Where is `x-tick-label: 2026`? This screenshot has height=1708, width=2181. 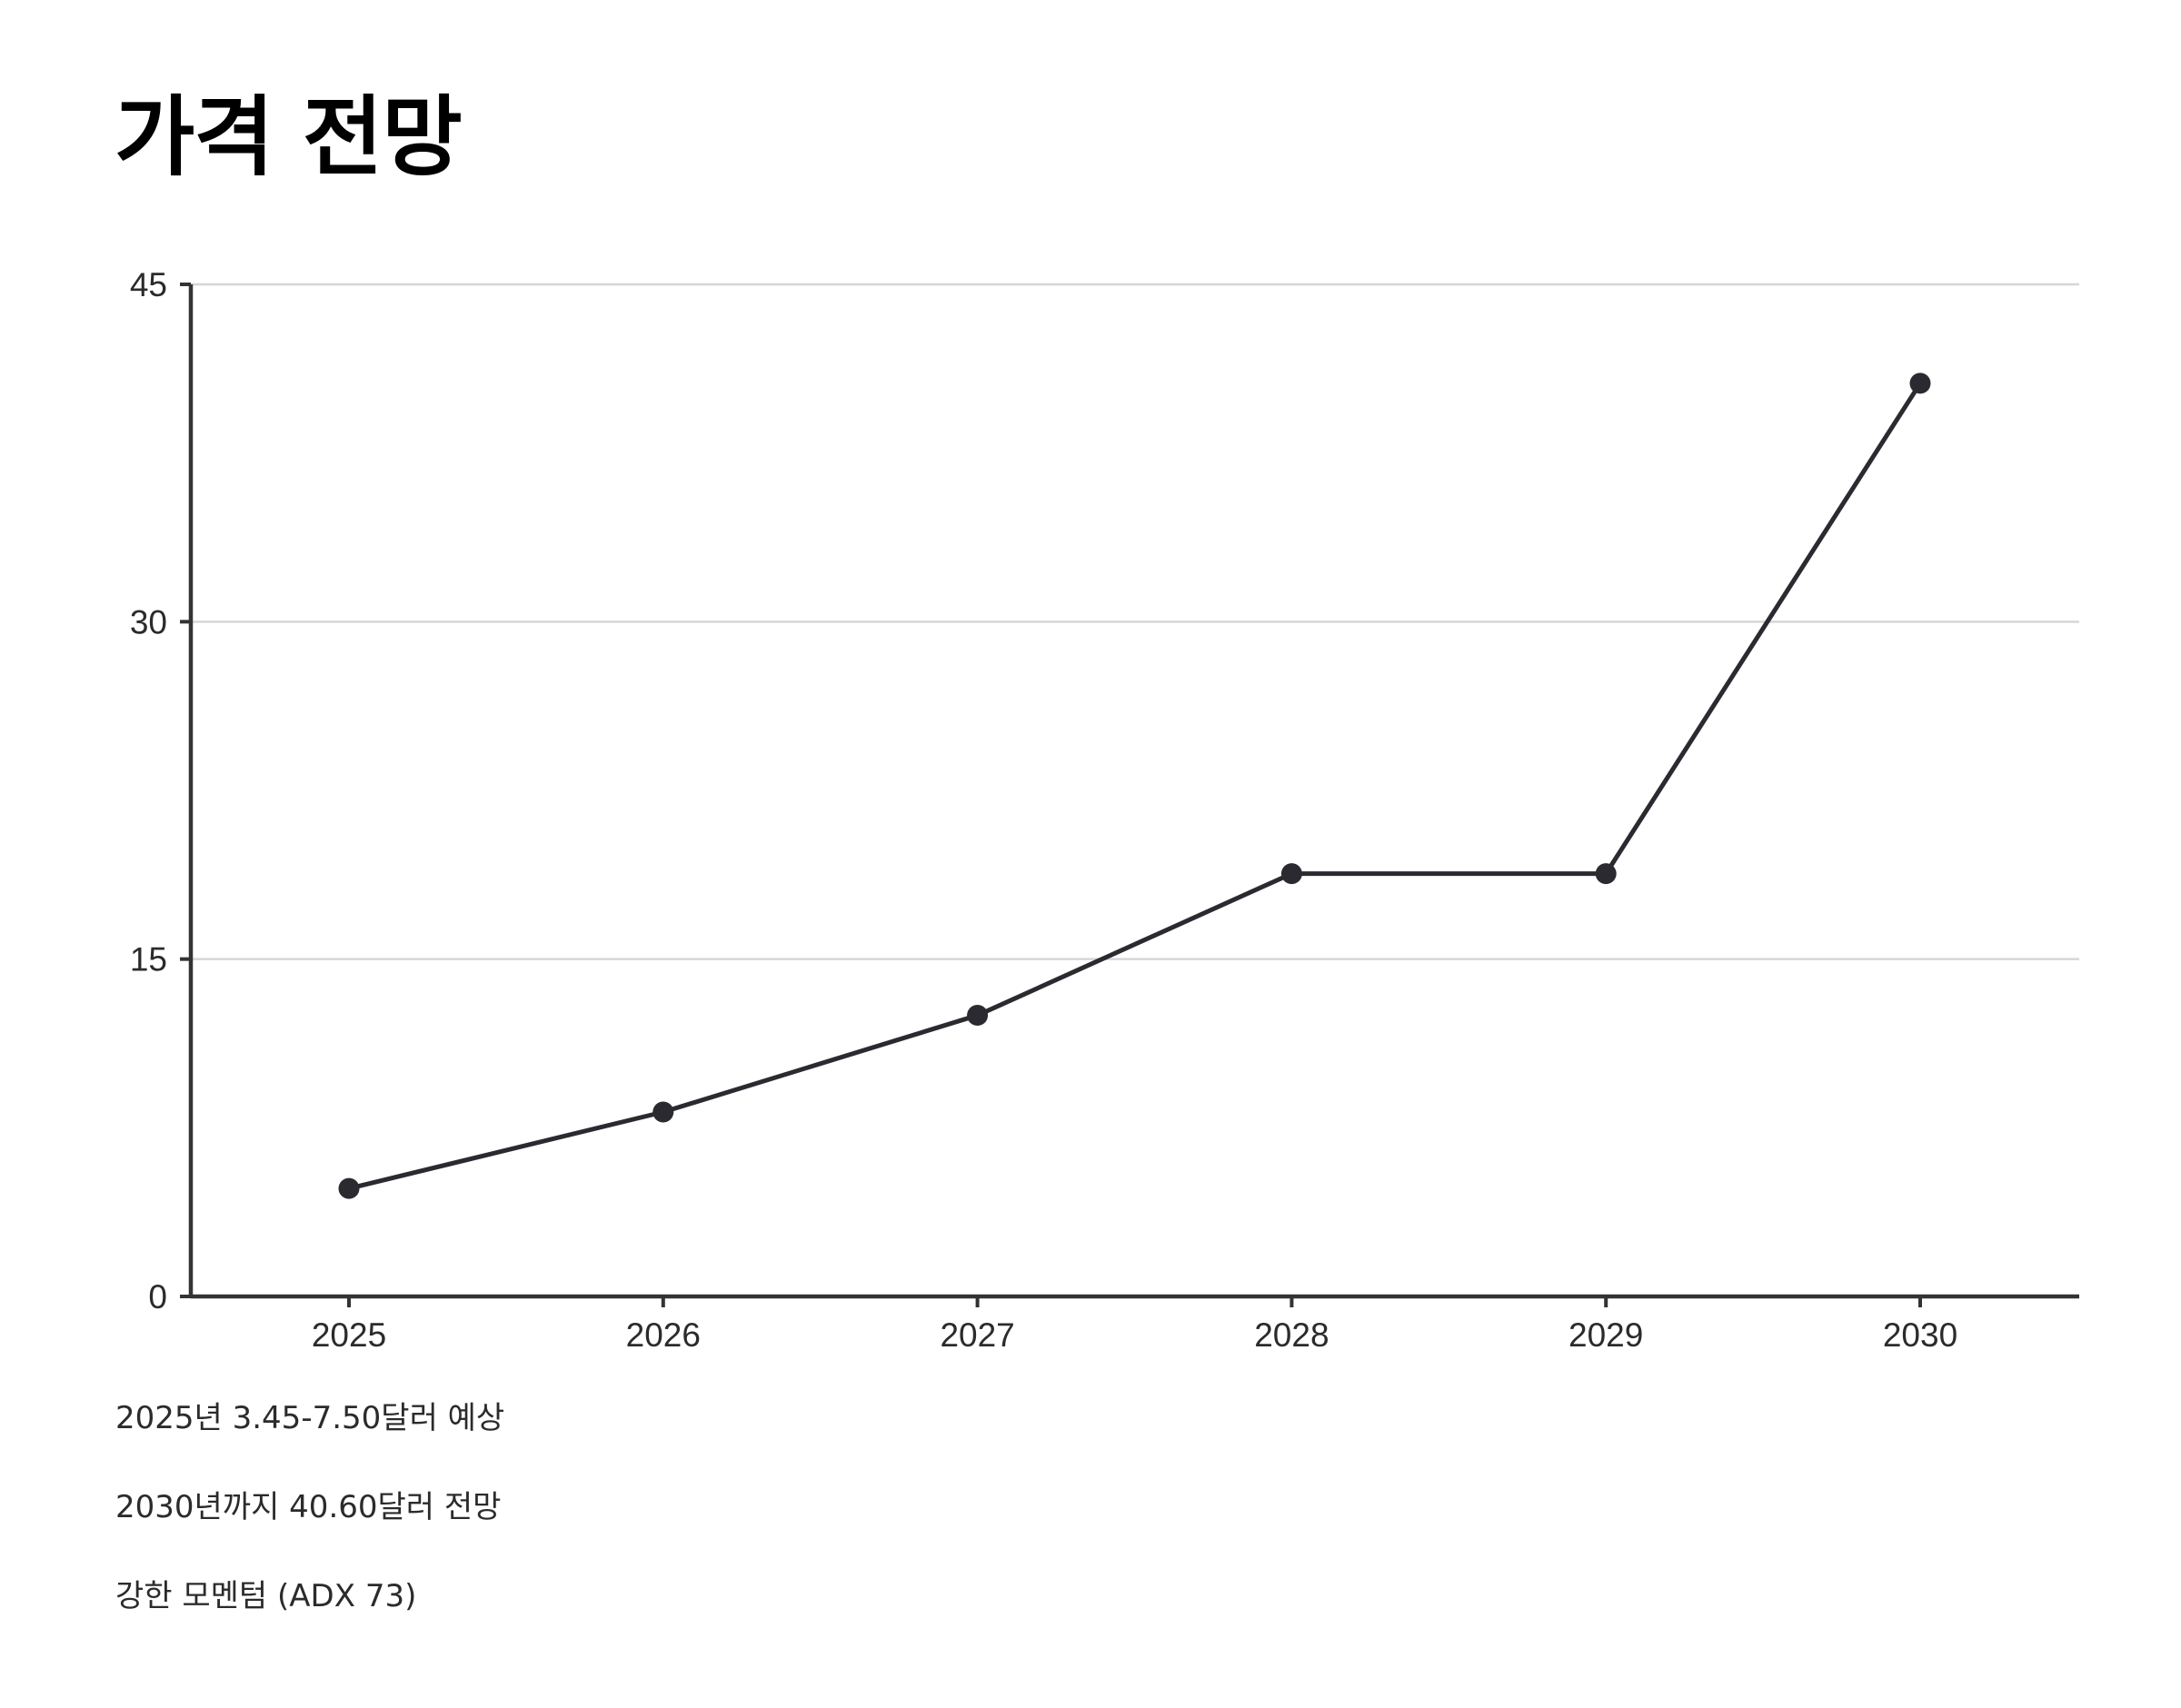 x-tick-label: 2026 is located at coordinates (663, 1335).